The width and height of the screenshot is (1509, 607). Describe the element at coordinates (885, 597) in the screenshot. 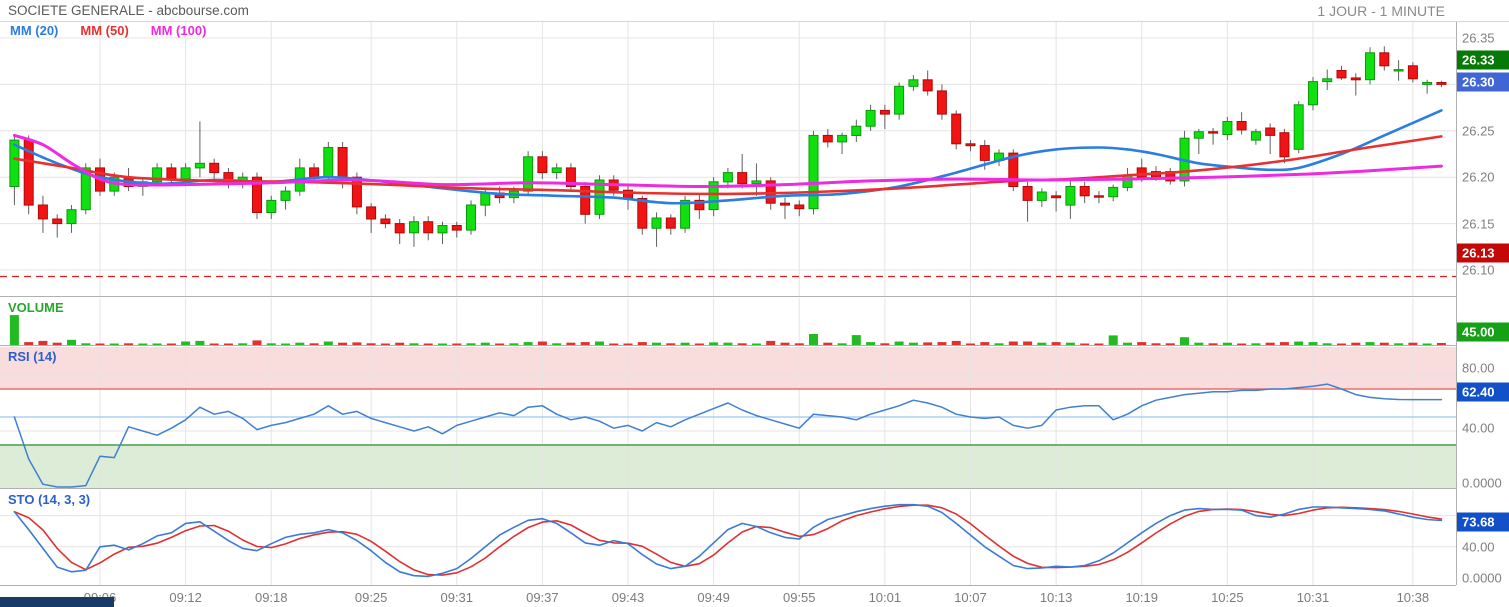

I see `time-tick-label: 10:01` at that location.